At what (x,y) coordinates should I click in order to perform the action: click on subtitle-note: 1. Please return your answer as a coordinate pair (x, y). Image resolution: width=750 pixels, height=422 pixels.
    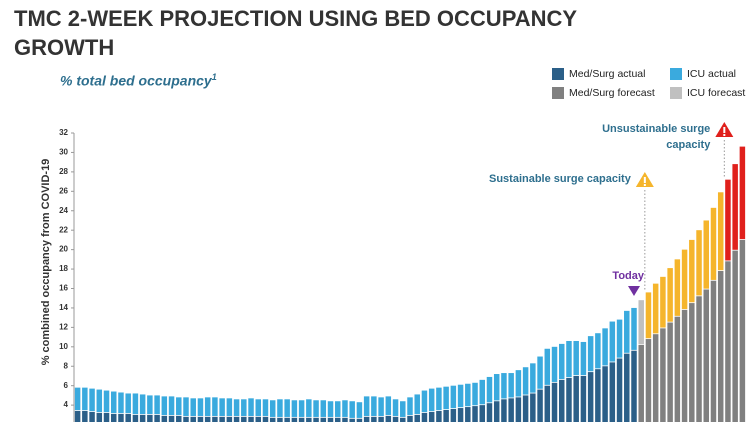
    Looking at the image, I should click on (214, 77).